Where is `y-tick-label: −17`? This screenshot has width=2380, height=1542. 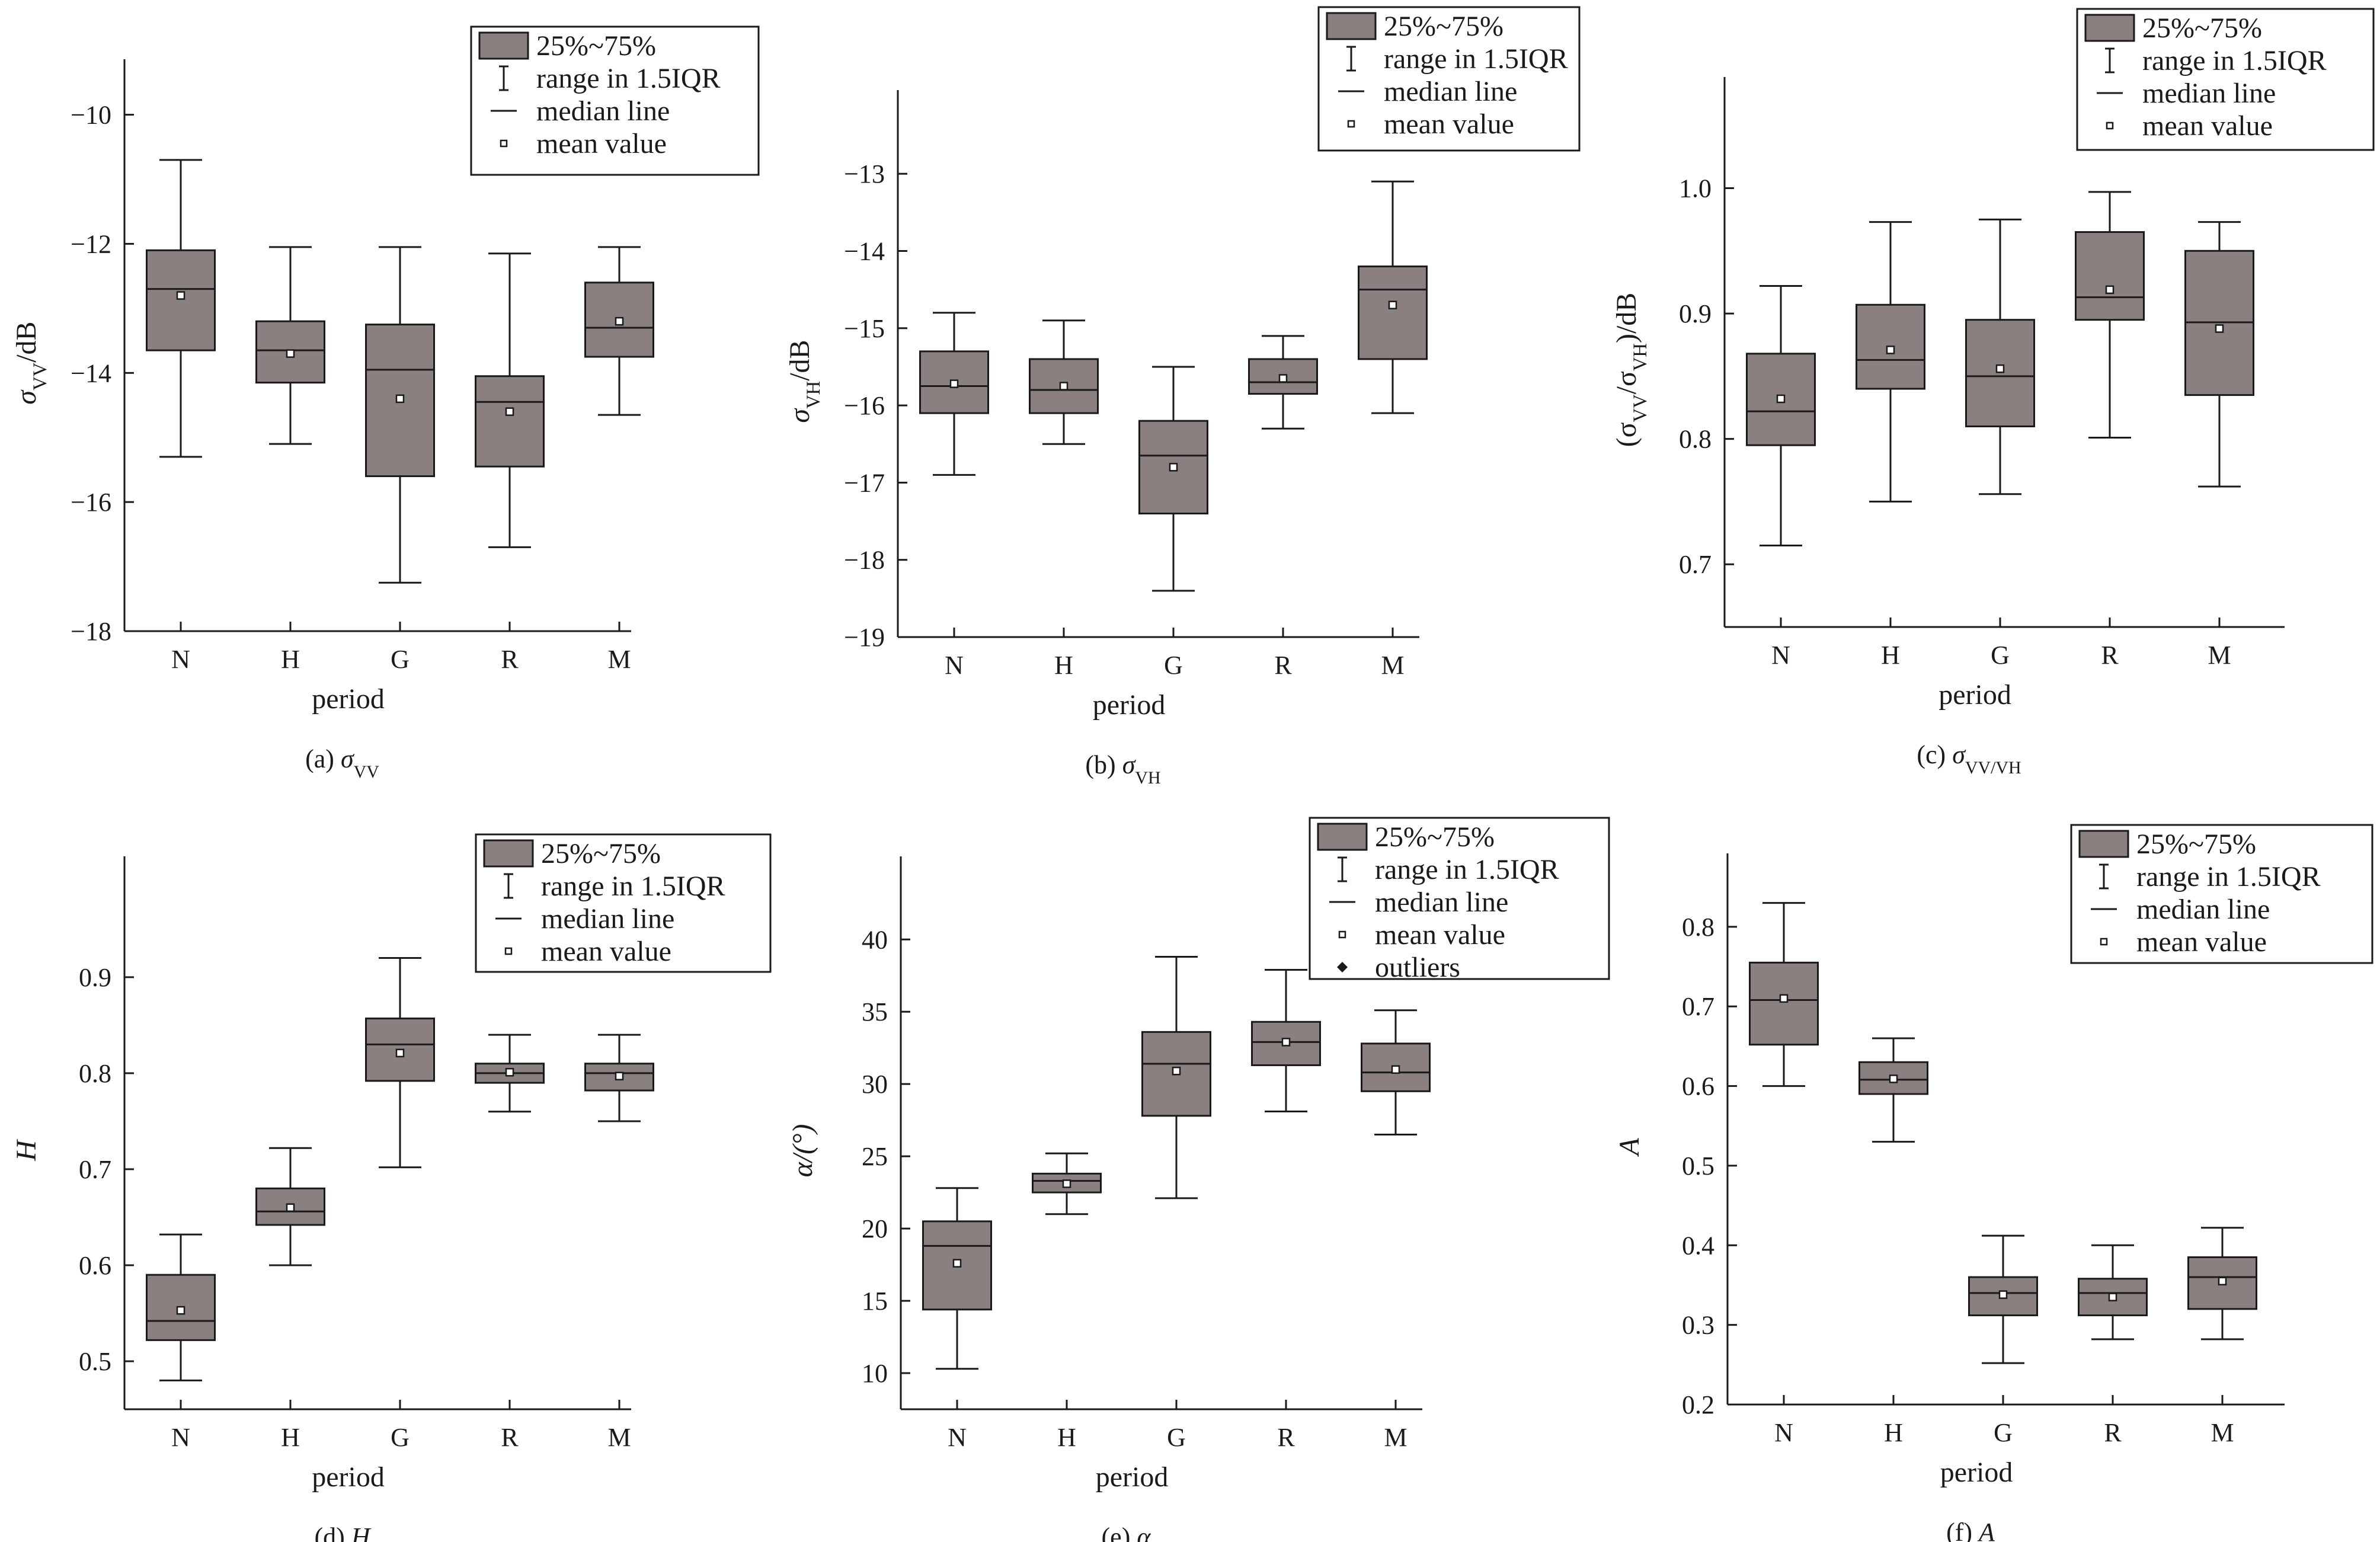
y-tick-label: −17 is located at coordinates (864, 483).